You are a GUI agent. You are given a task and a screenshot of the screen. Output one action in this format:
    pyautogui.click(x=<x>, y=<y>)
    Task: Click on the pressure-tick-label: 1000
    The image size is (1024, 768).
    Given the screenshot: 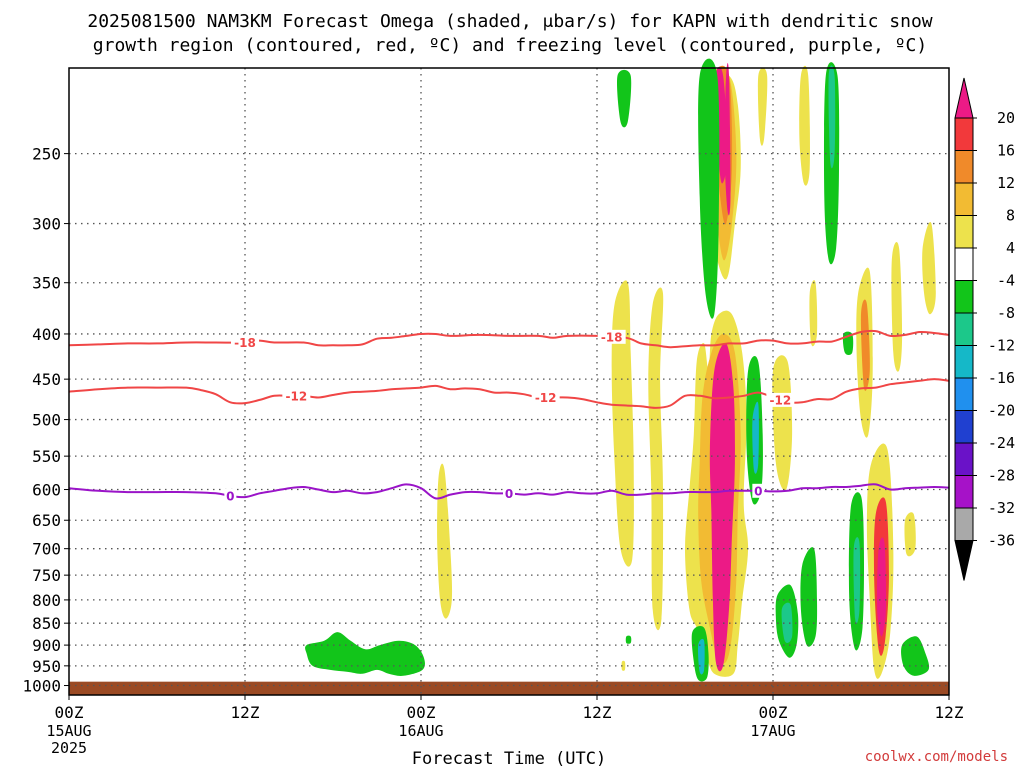 What is the action you would take?
    pyautogui.click(x=41, y=686)
    